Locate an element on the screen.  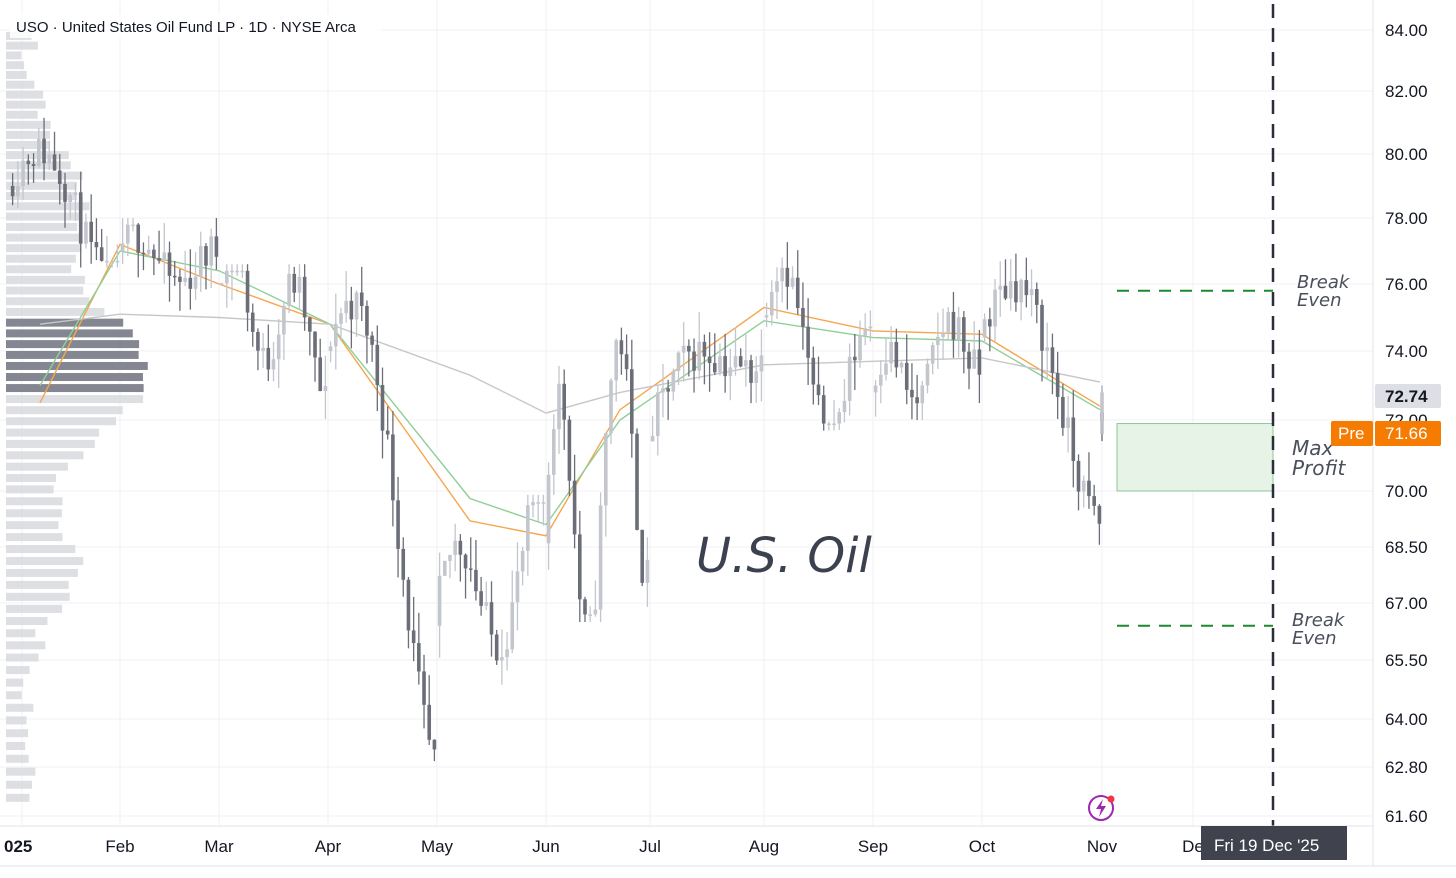
lightning-icon is located at coordinates (1101, 808).